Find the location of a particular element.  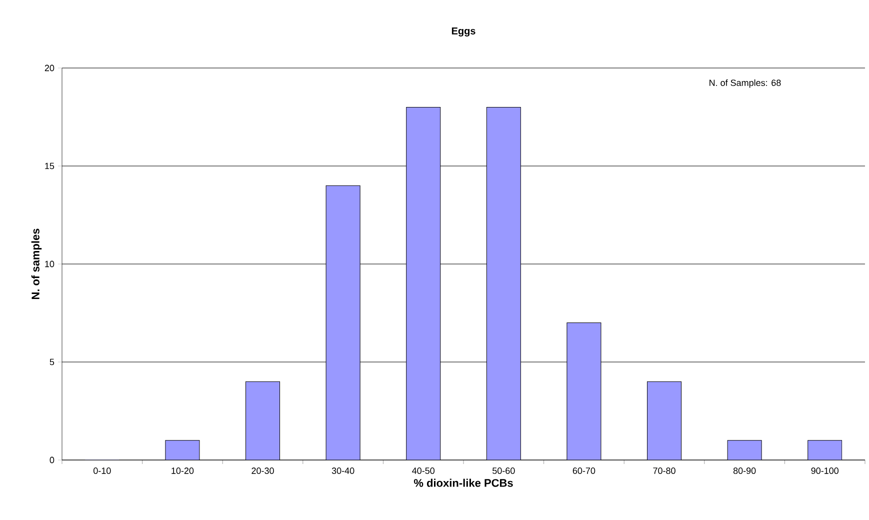

x-tick-label: 50-60 is located at coordinates (503, 471).